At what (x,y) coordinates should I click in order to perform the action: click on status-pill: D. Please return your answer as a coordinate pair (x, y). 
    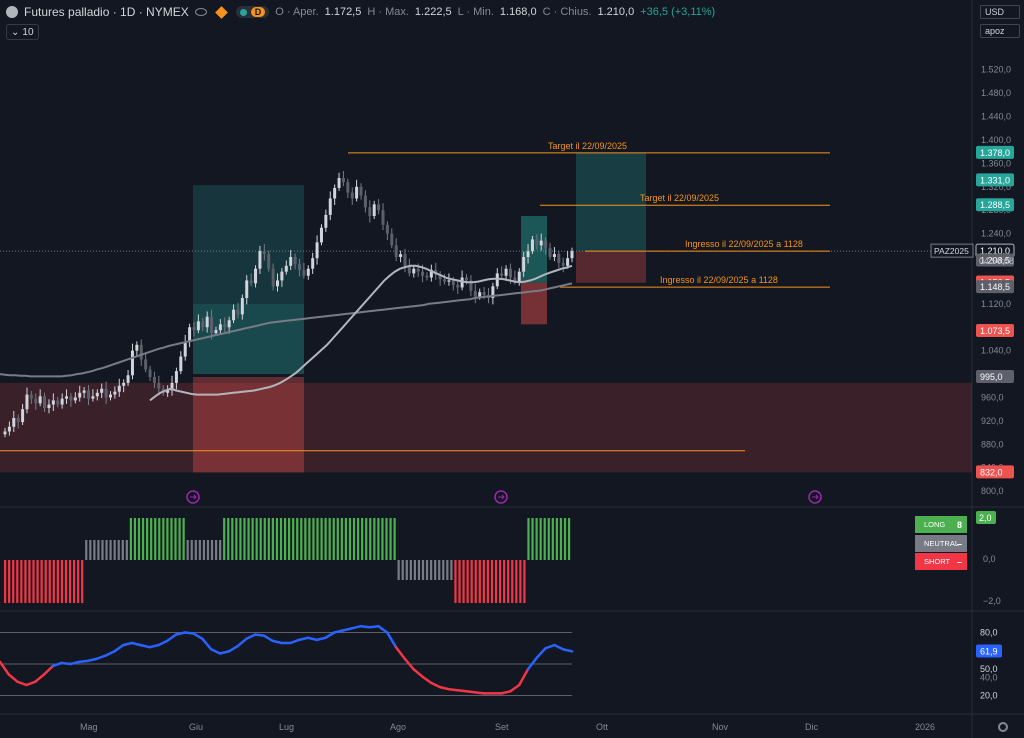
    Looking at the image, I should click on (252, 12).